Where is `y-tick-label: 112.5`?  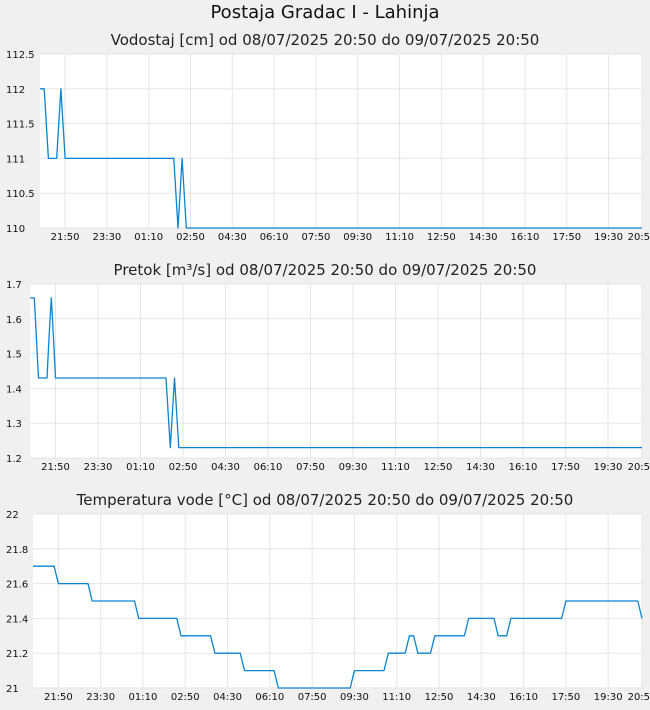
y-tick-label: 112.5 is located at coordinates (20, 55).